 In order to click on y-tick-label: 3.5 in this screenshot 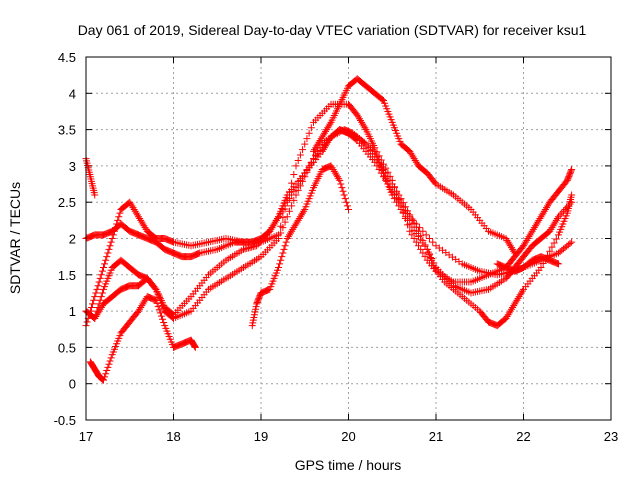, I will do `click(67, 130)`.